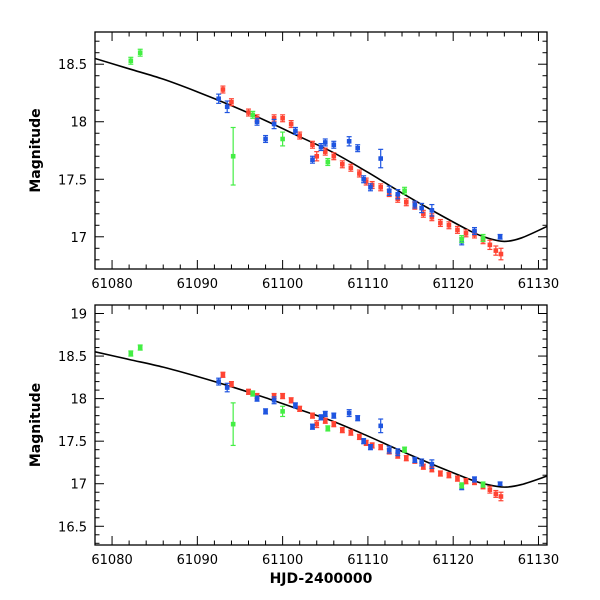 This screenshot has height=600, width=600. Describe the element at coordinates (321, 579) in the screenshot. I see `x-axis-label: HJD-2400000` at that location.